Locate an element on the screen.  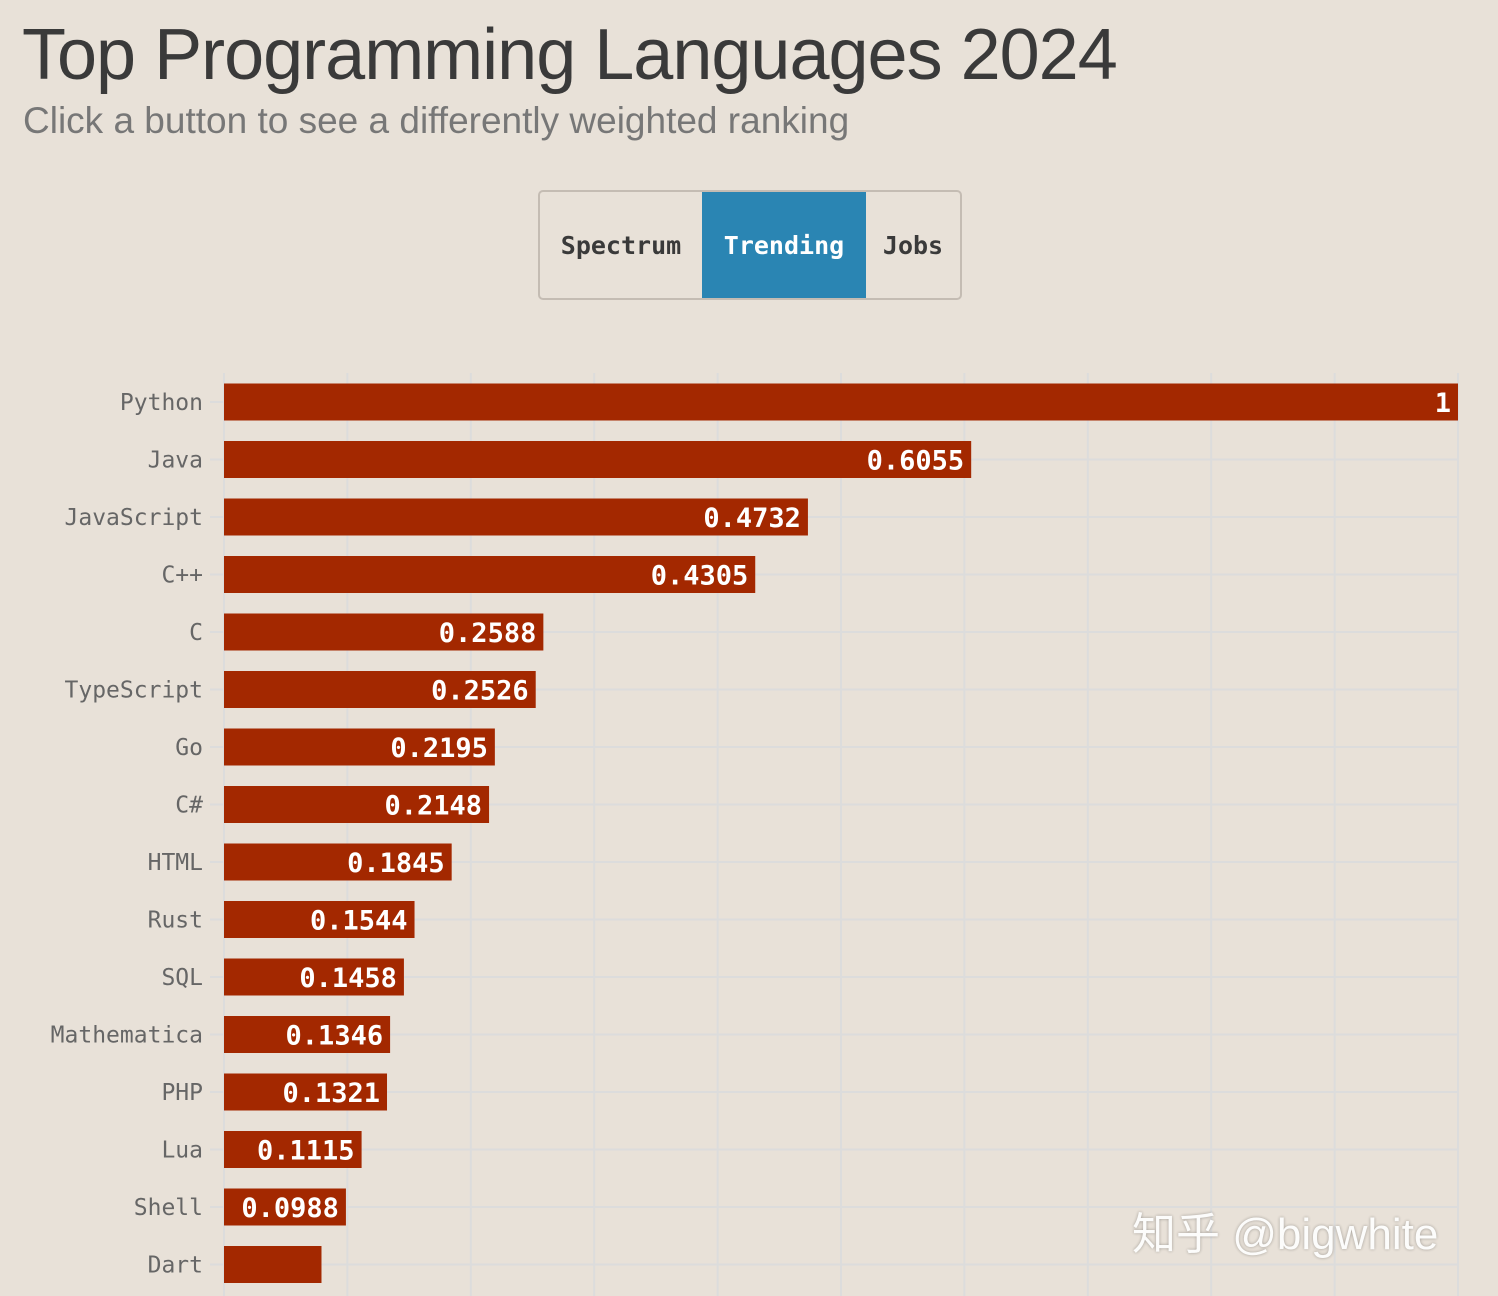
data-label: 0.1458 is located at coordinates (348, 978).